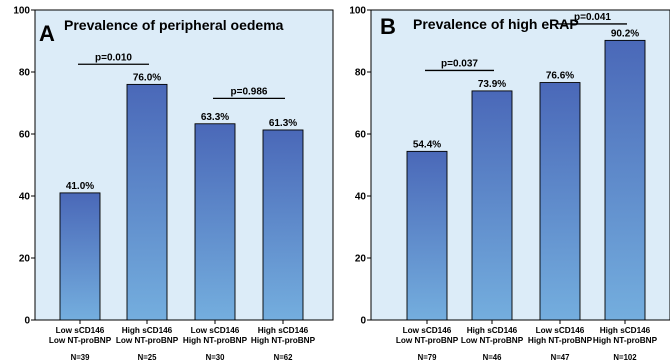  What do you see at coordinates (181, 75) in the screenshot?
I see `panel-a-comparisons: p=0.010 p=0.986` at bounding box center [181, 75].